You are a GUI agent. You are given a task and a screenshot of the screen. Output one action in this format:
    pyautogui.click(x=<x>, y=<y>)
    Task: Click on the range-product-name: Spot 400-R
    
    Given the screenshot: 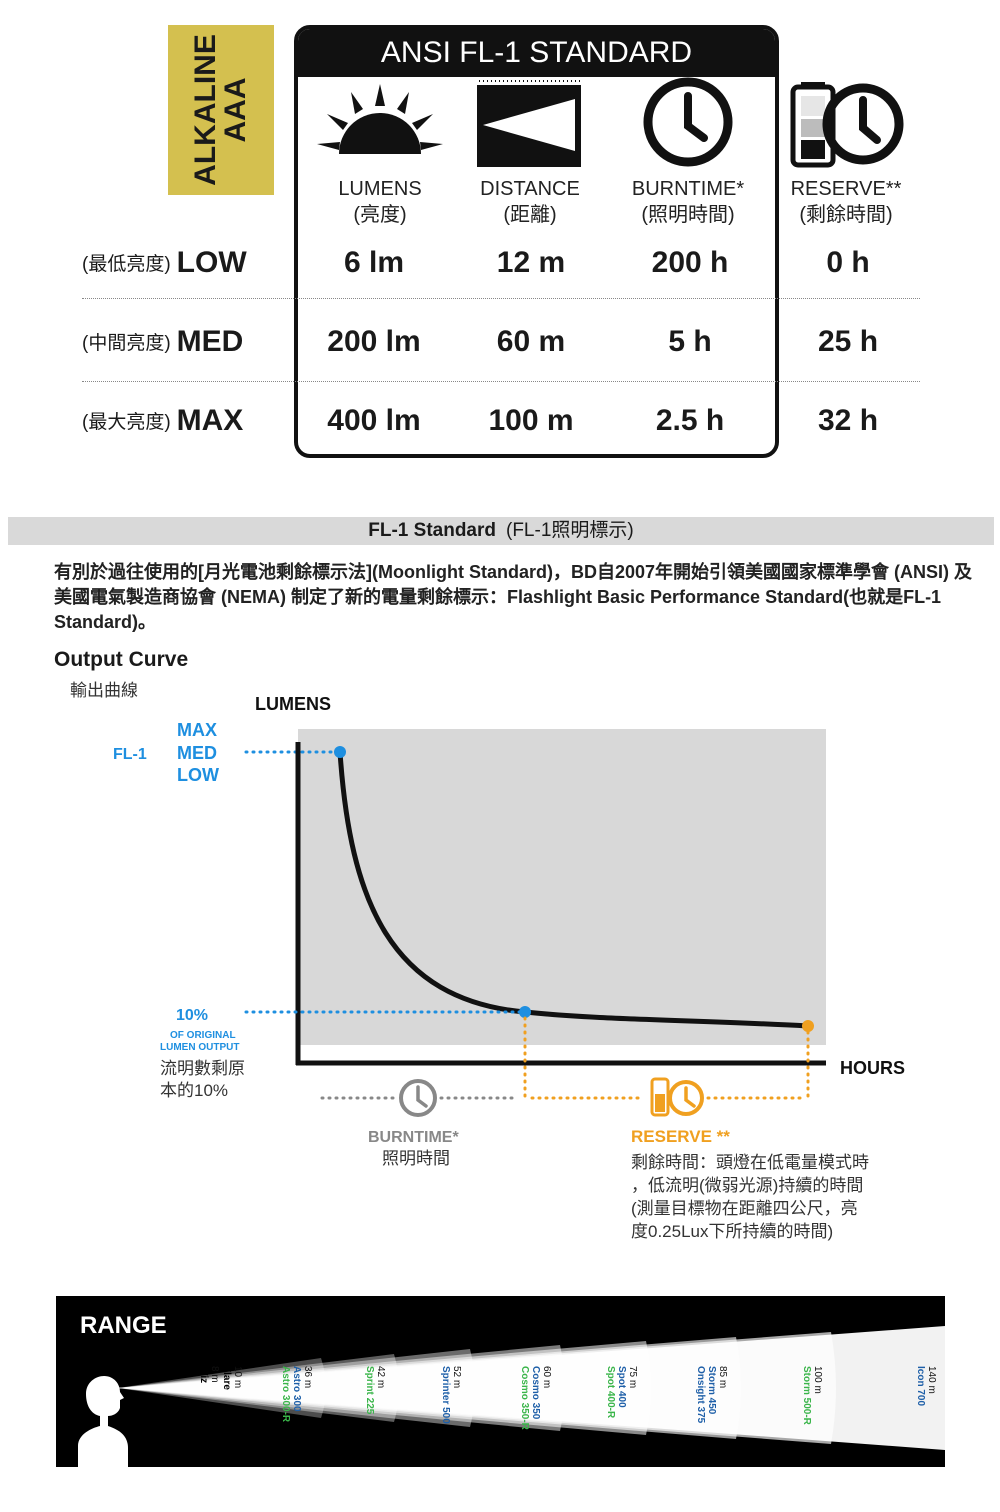 What is the action you would take?
    pyautogui.click(x=610, y=1392)
    